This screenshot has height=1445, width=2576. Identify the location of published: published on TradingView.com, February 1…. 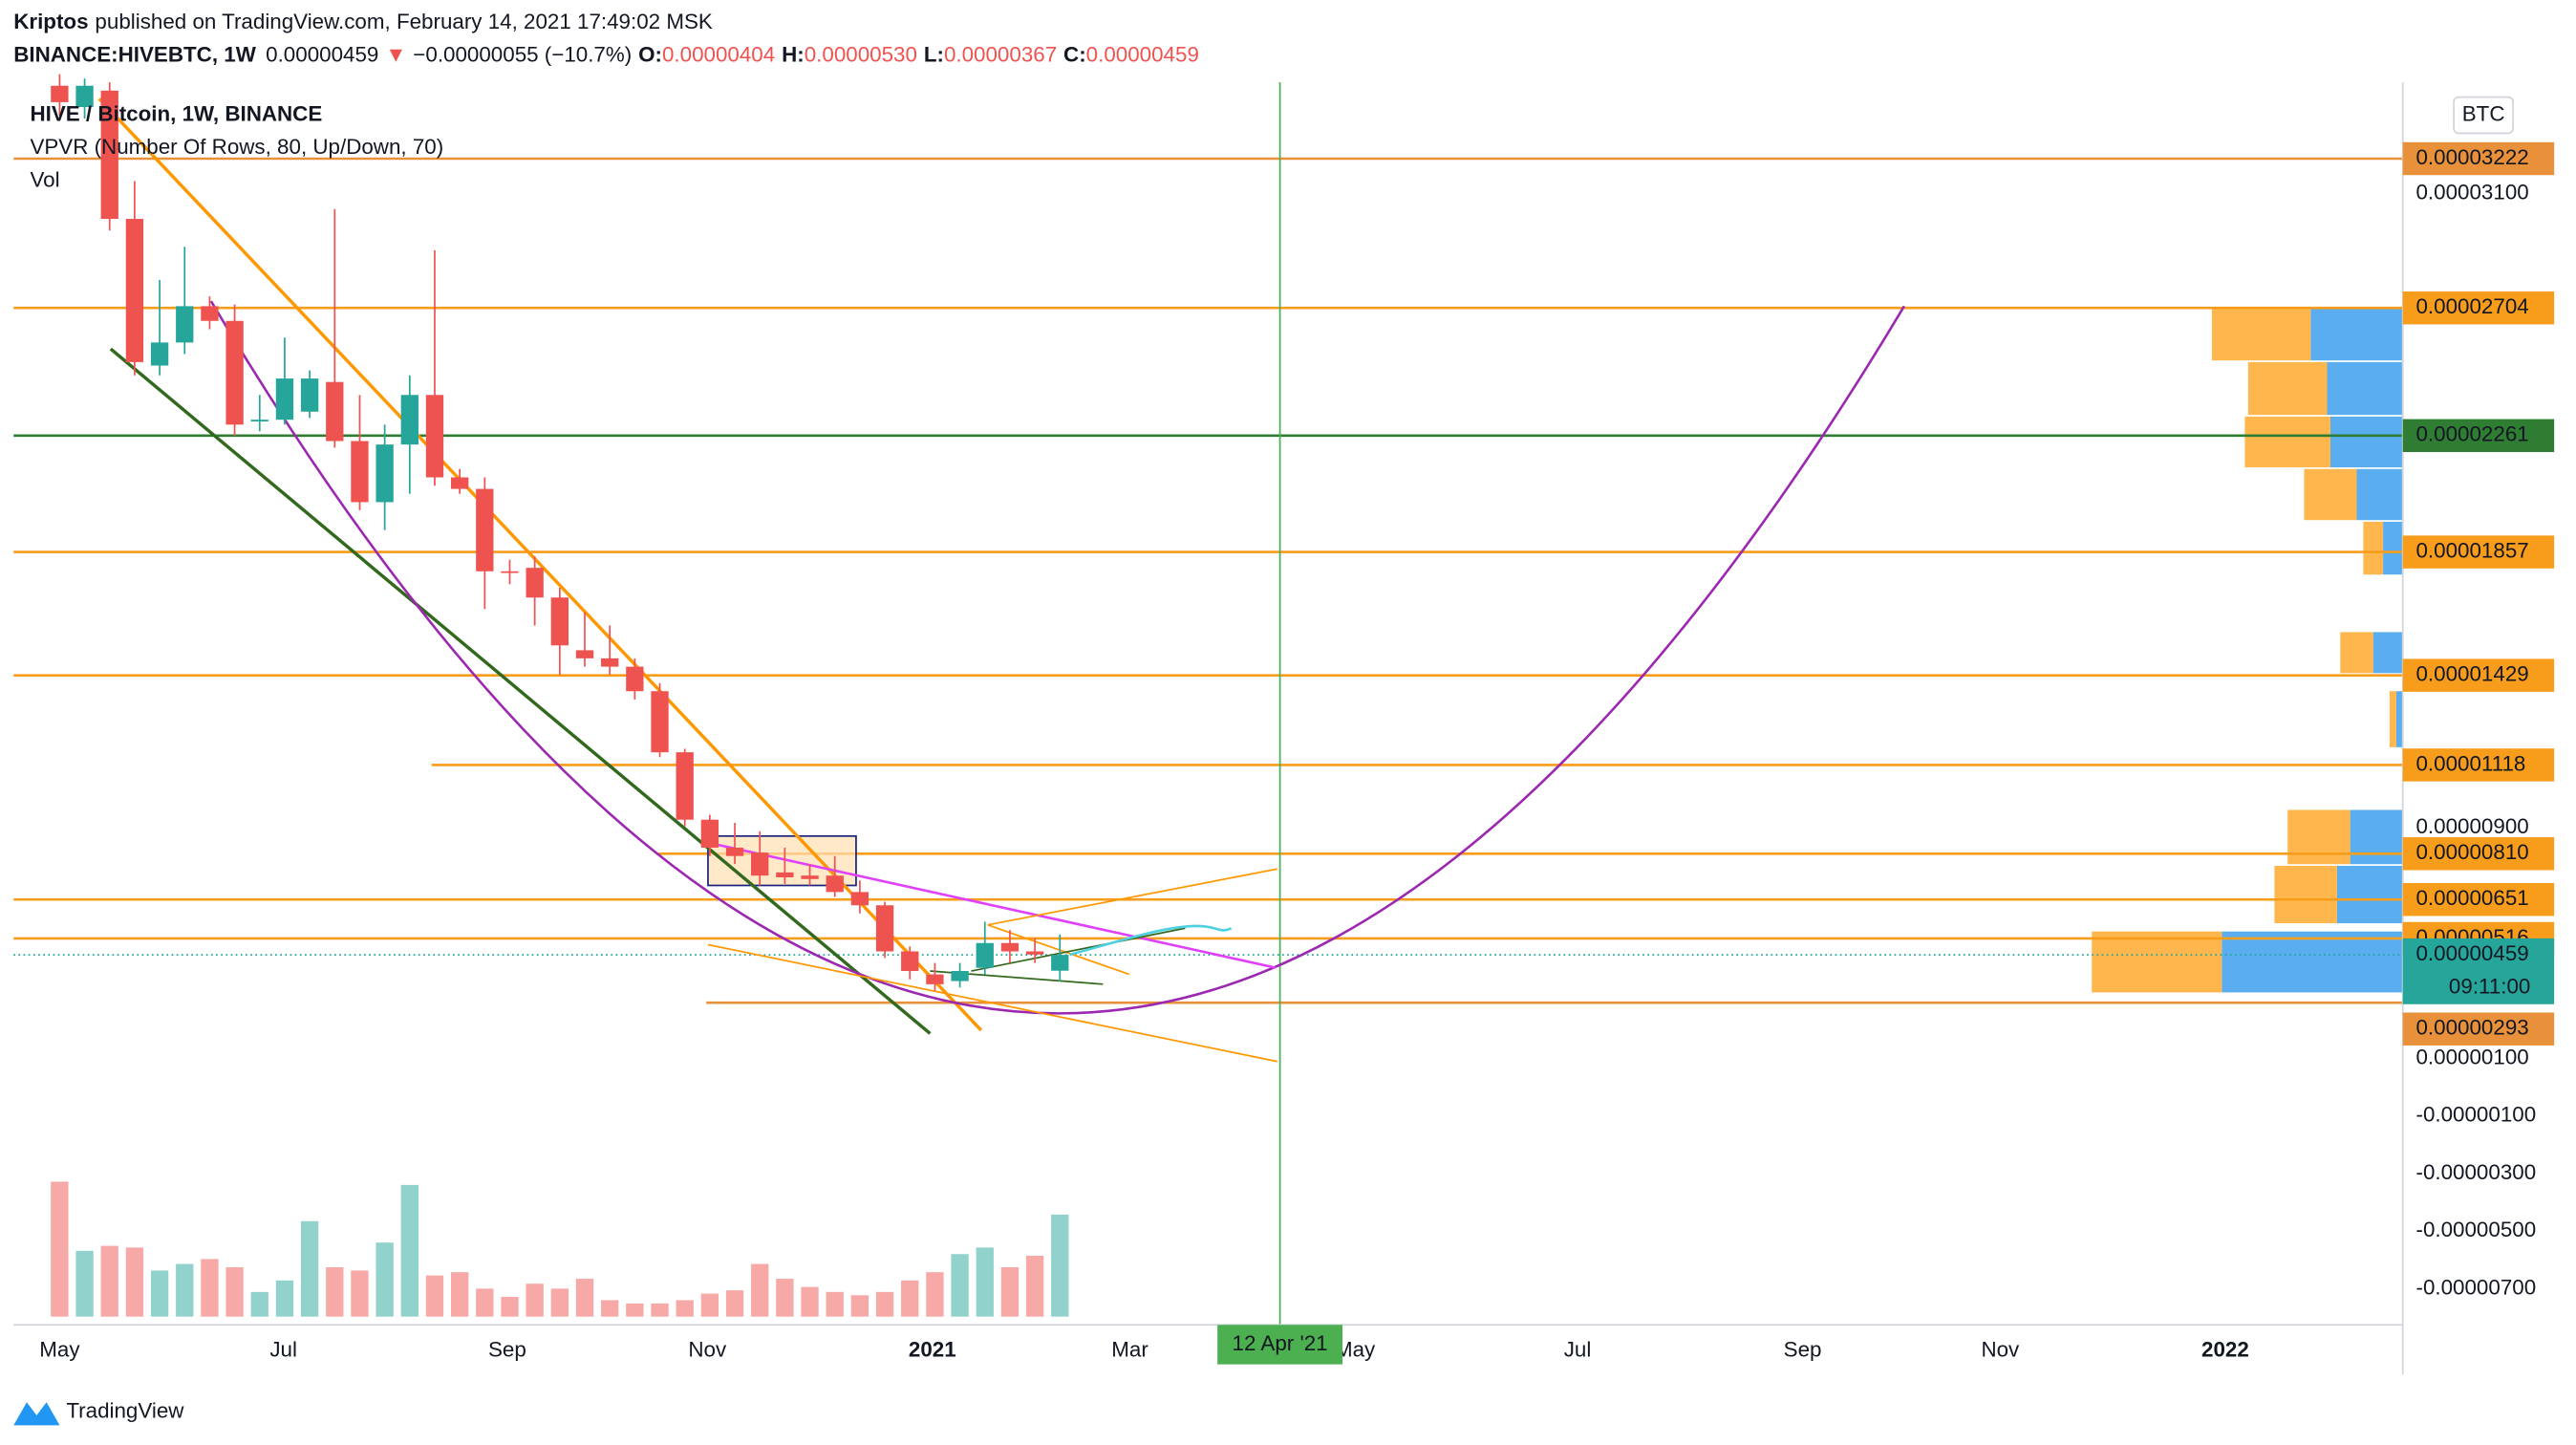
(403, 21).